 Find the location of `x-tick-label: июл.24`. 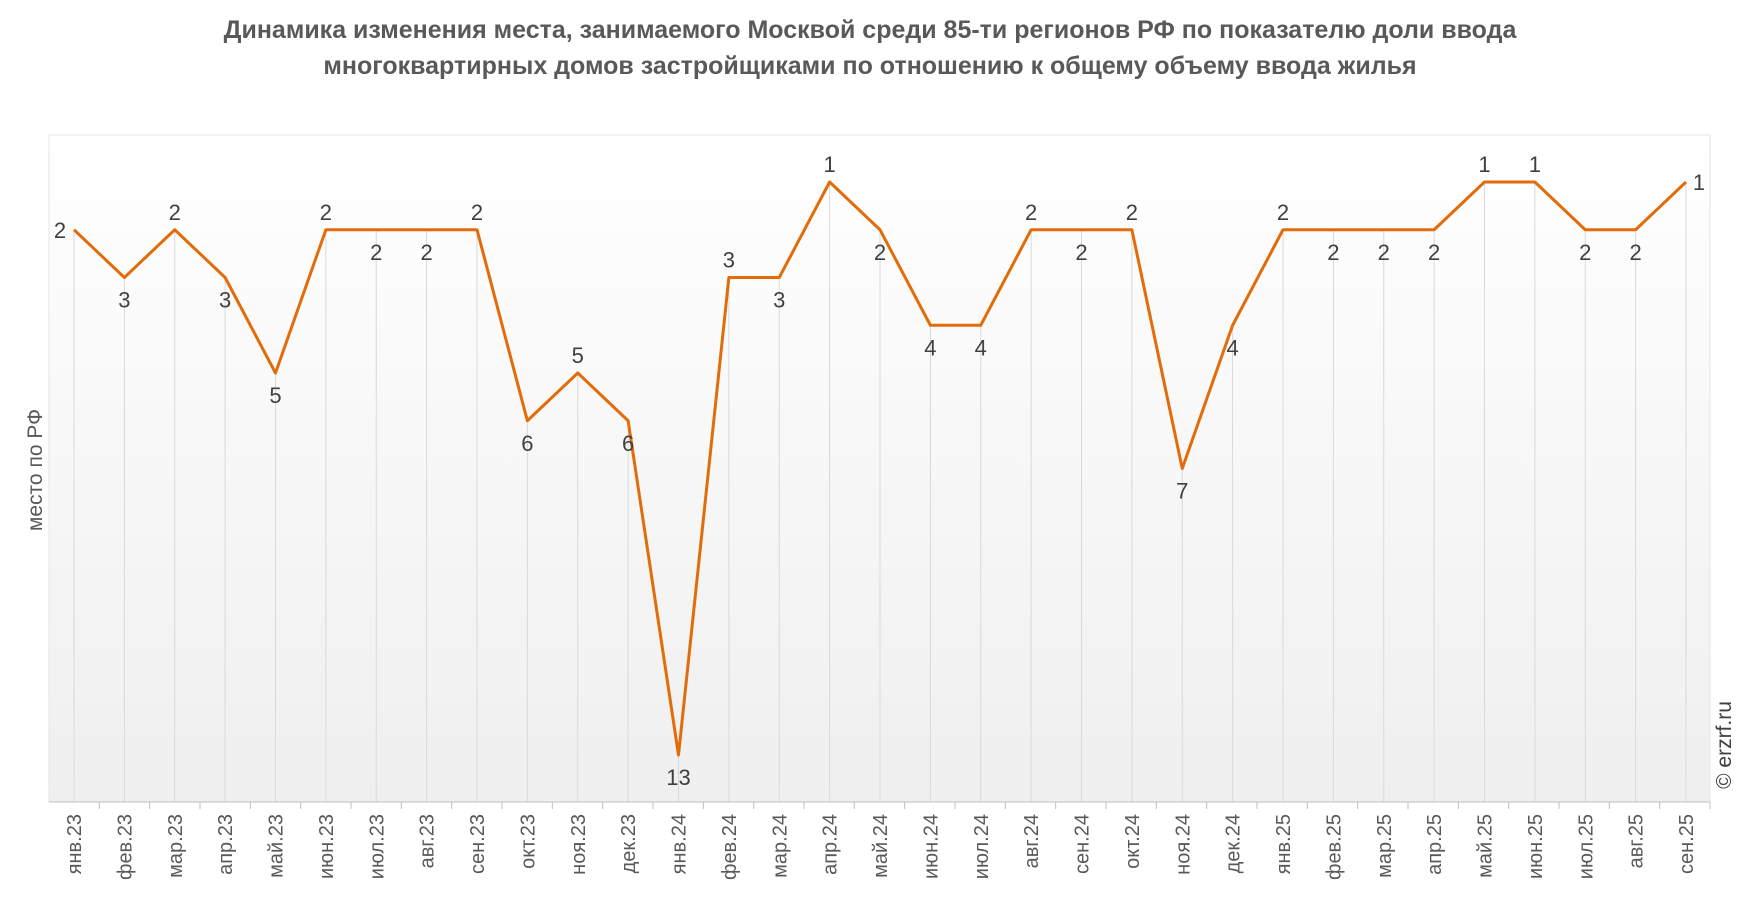

x-tick-label: июл.24 is located at coordinates (982, 846).